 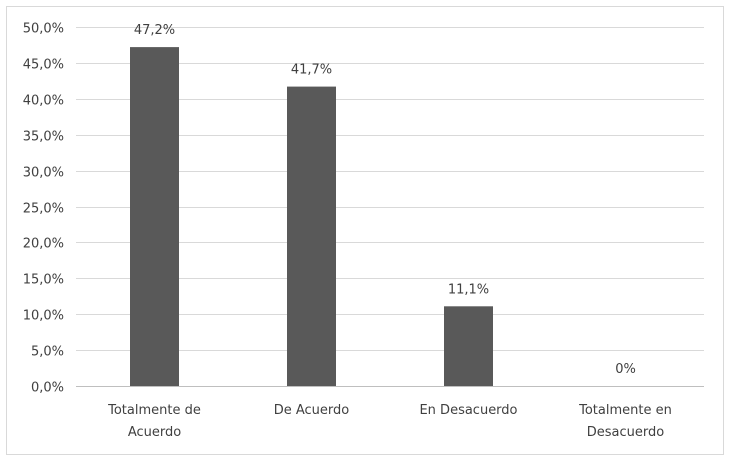 What do you see at coordinates (43, 173) in the screenshot?
I see `y-tick-label: 30,0%` at bounding box center [43, 173].